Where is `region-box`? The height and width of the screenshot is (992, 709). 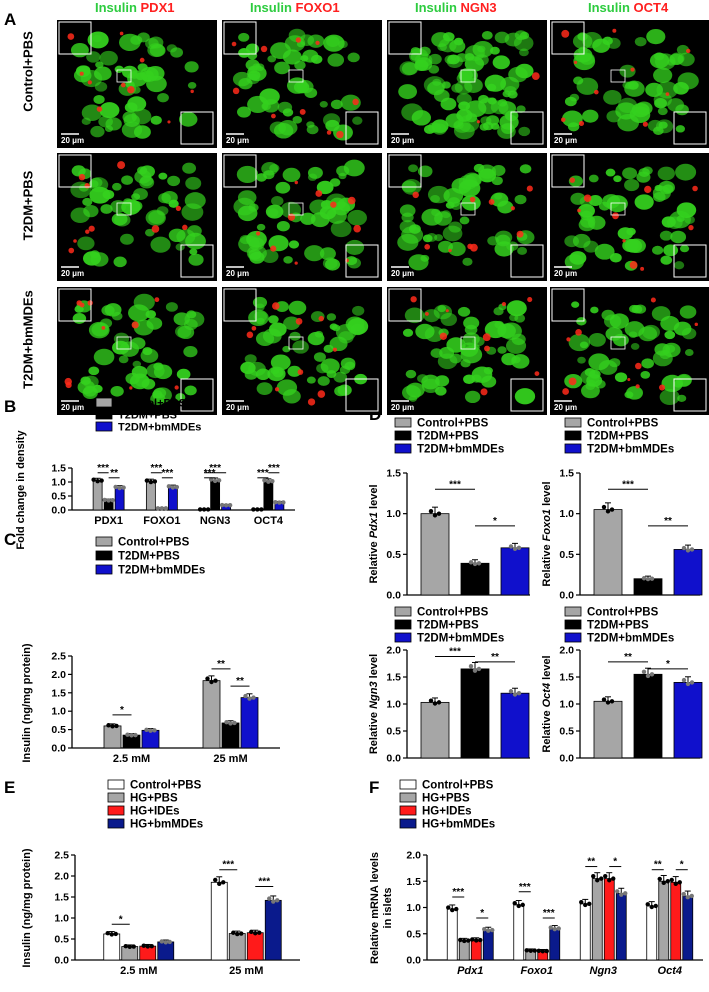 region-box is located at coordinates (618, 209).